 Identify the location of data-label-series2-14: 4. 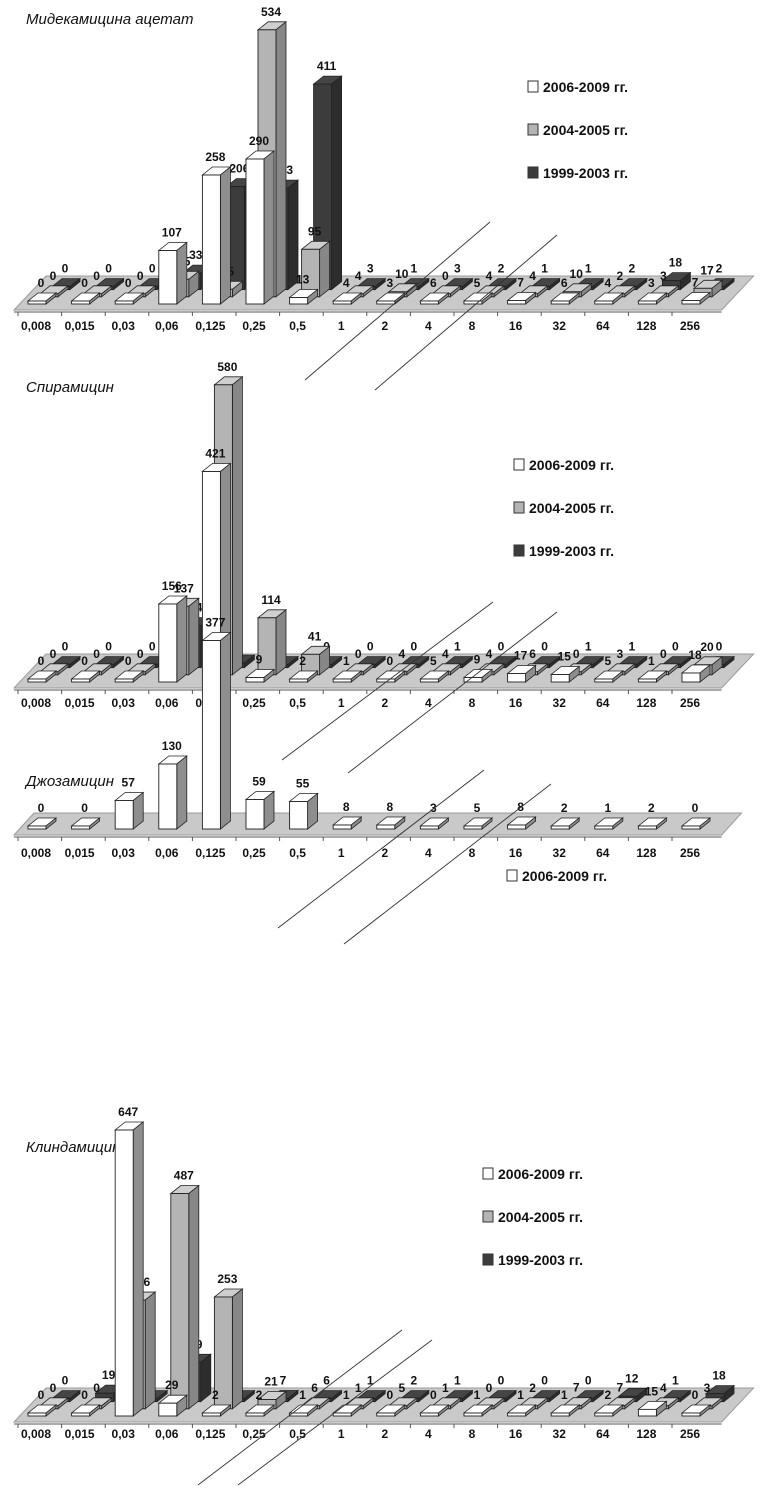
(663, 1388).